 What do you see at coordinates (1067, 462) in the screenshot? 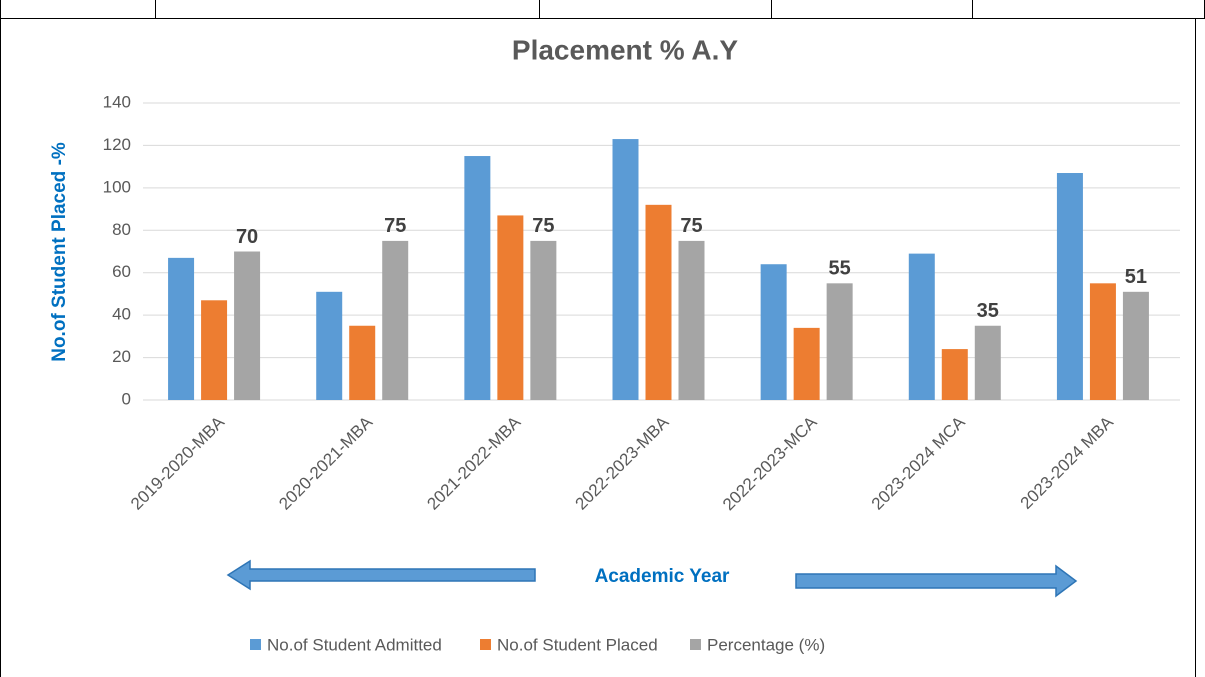
I see `x-tick-label: 2023-2024 MBA` at bounding box center [1067, 462].